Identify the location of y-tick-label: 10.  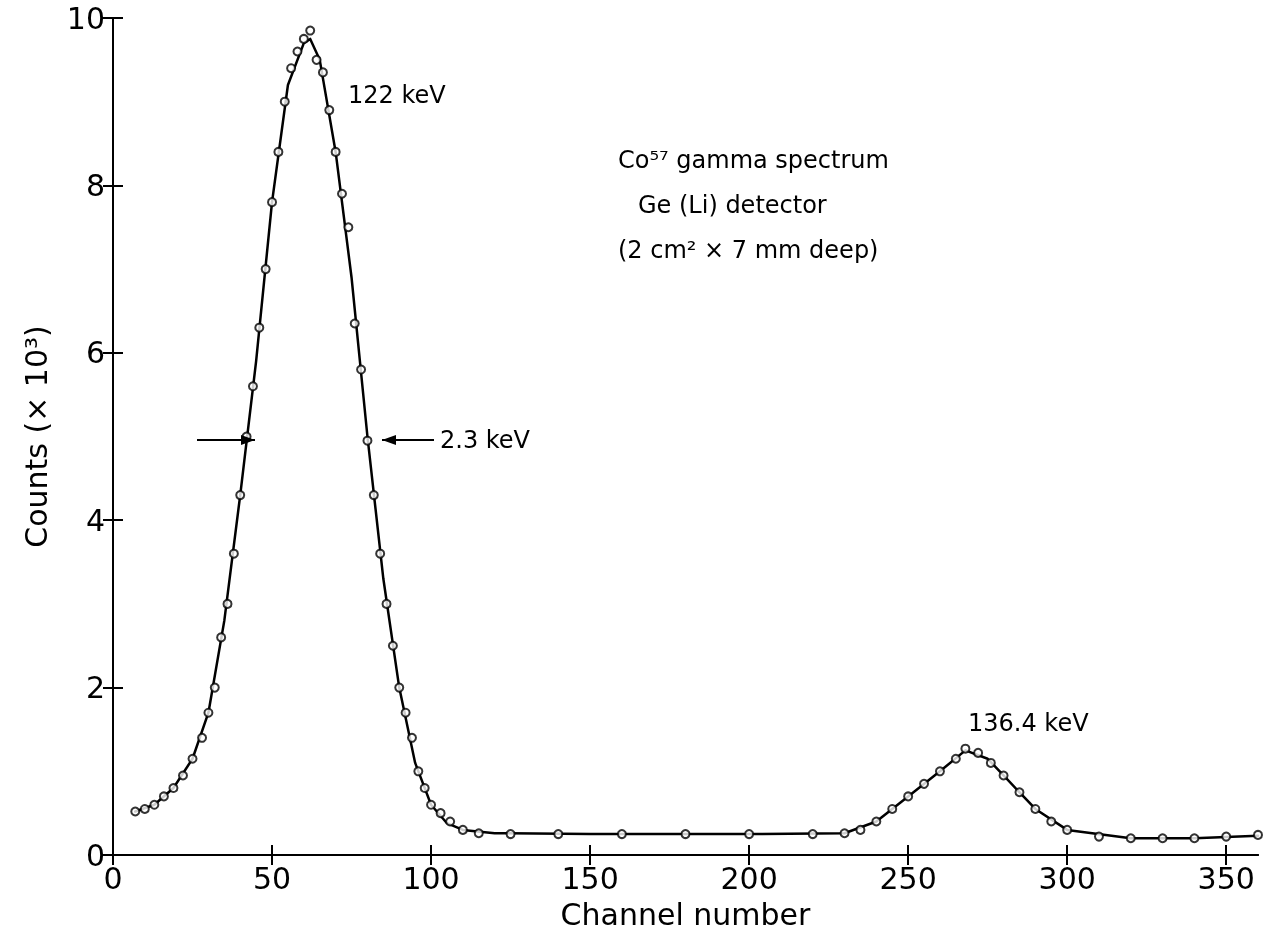
(85, 18).